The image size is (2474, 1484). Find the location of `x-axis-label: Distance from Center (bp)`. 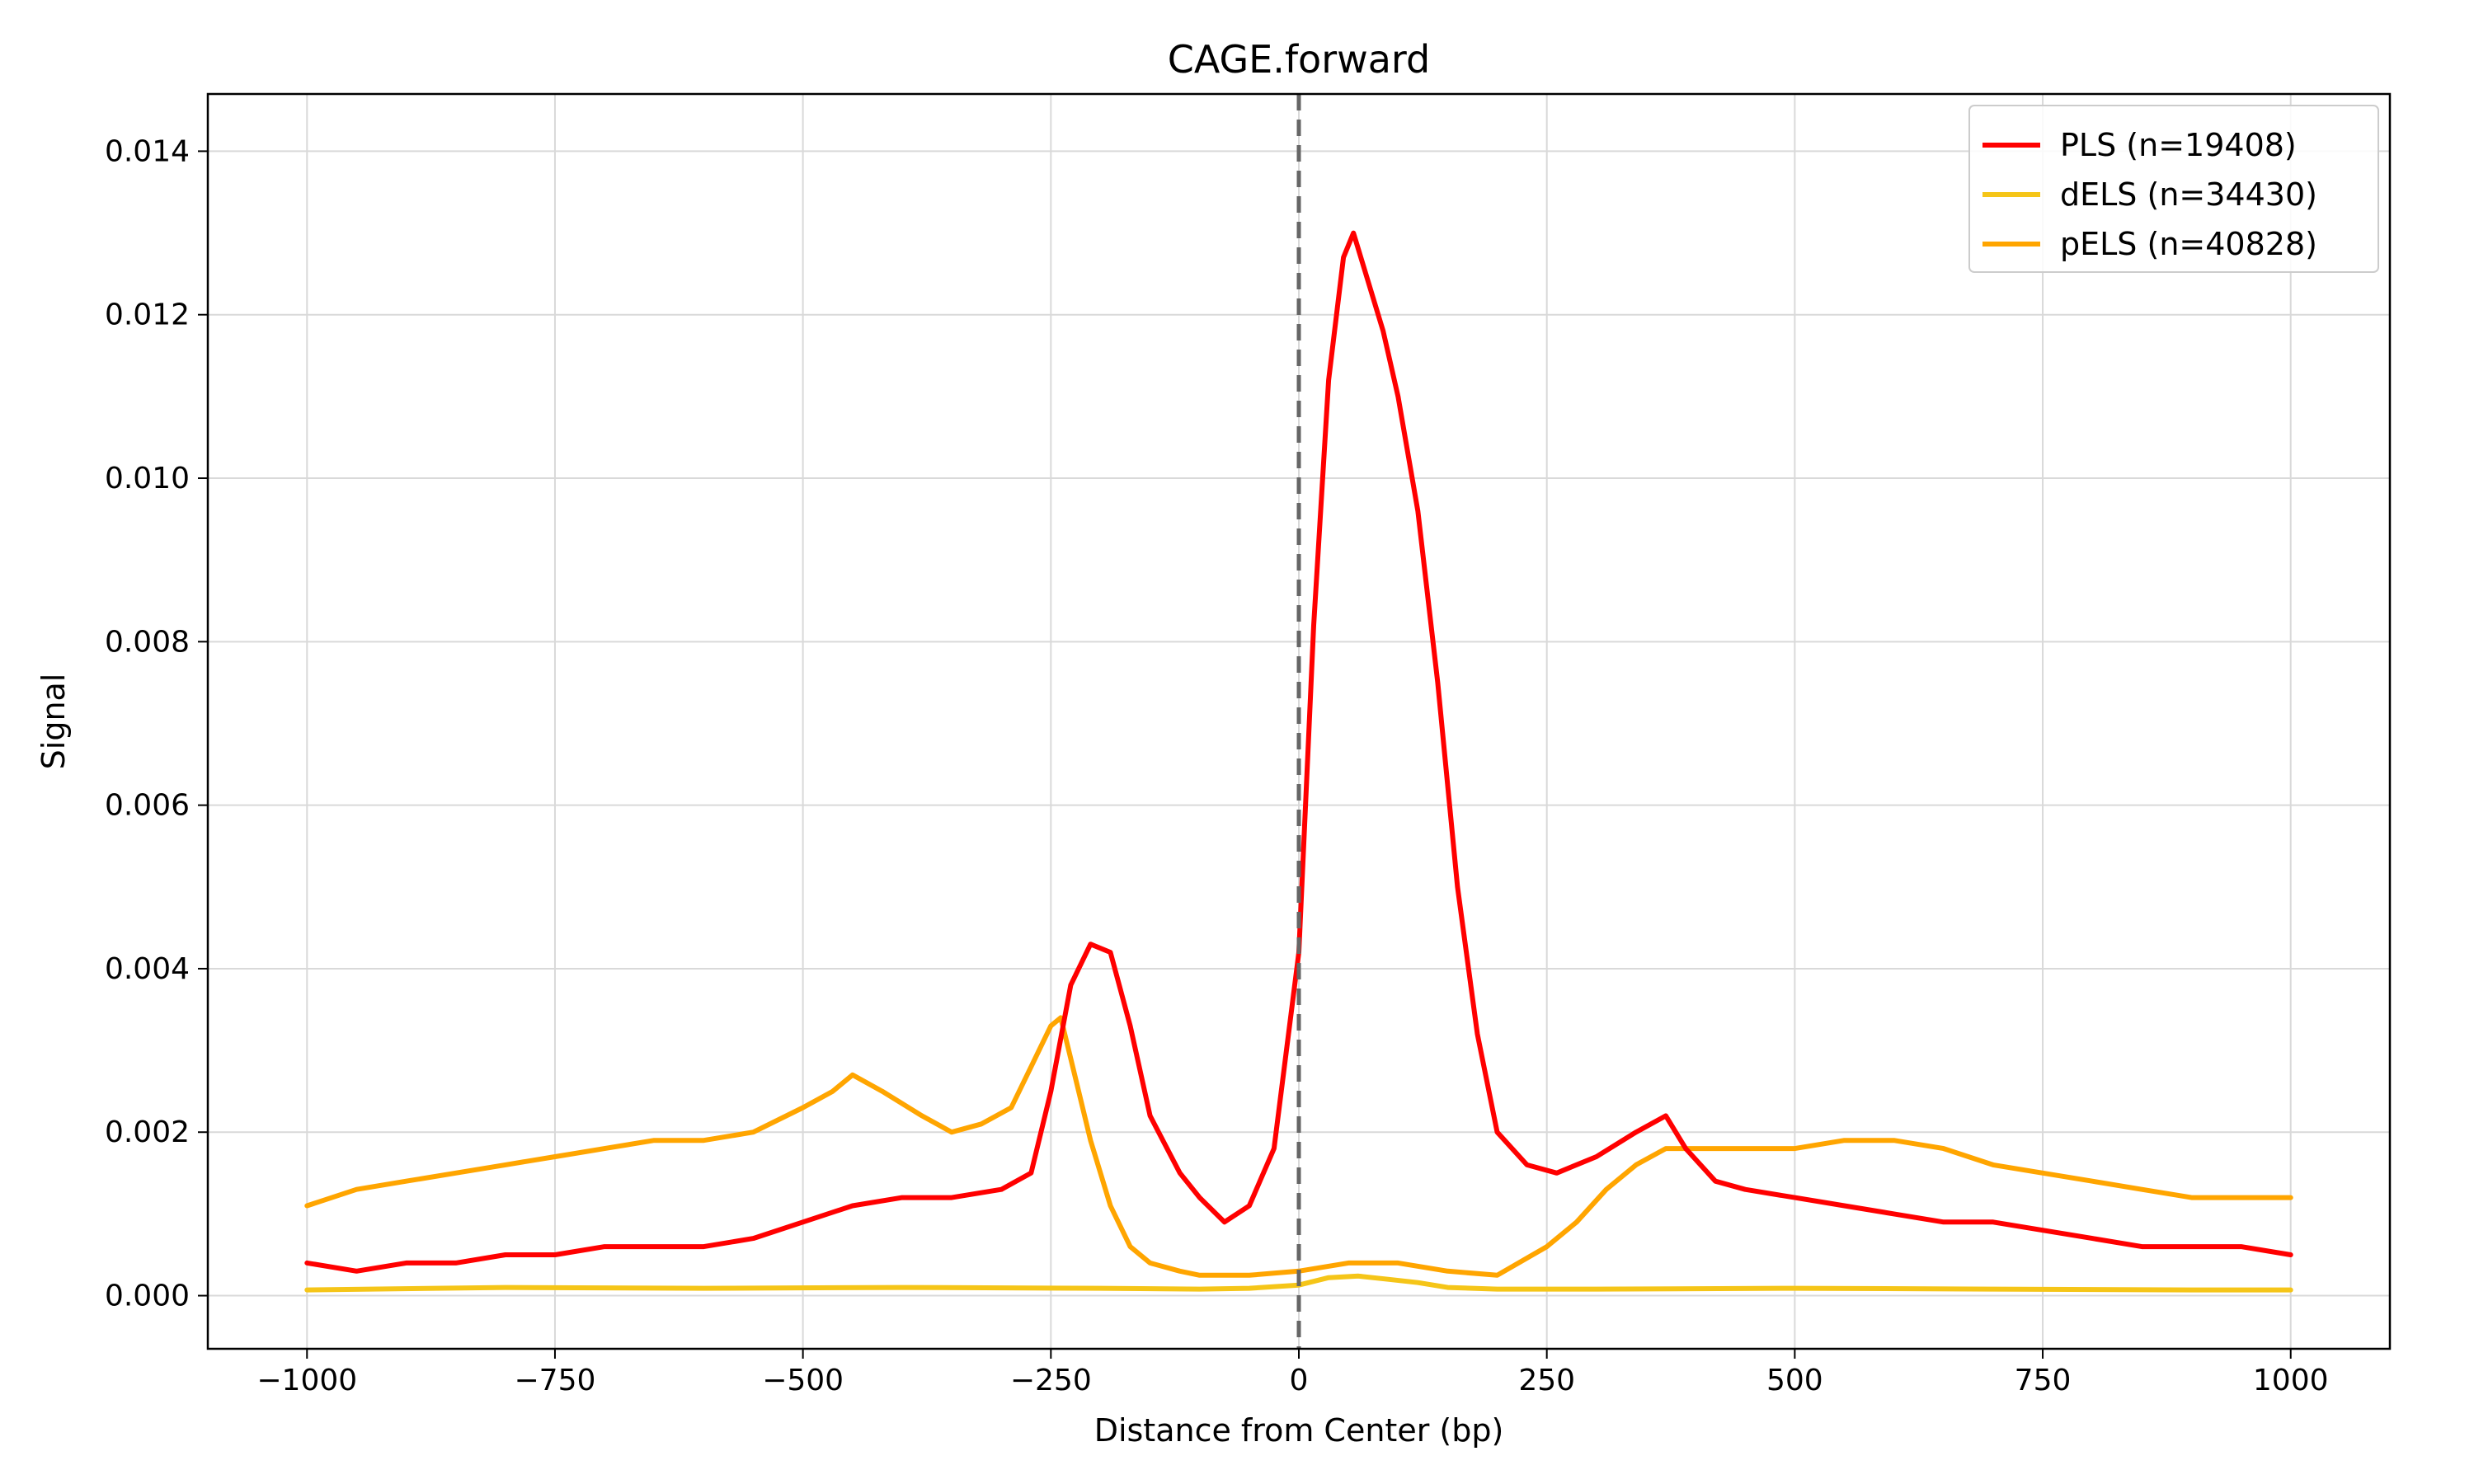

x-axis-label: Distance from Center (bp) is located at coordinates (1299, 1430).